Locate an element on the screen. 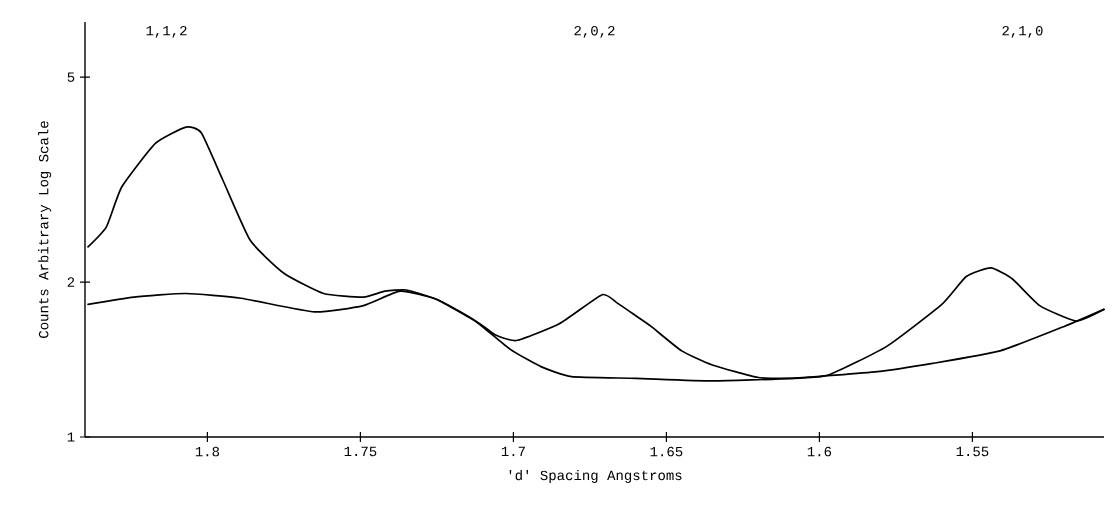  y-axis-title: Counts Arbitrary Log Scale is located at coordinates (45, 229).